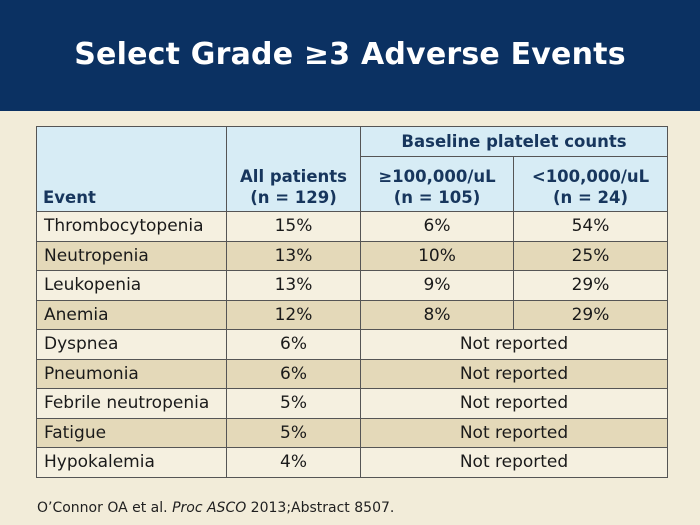 This screenshot has height=525, width=700. I want to click on header-high-platelets: ≥100,000/uL (n = 105), so click(437, 184).